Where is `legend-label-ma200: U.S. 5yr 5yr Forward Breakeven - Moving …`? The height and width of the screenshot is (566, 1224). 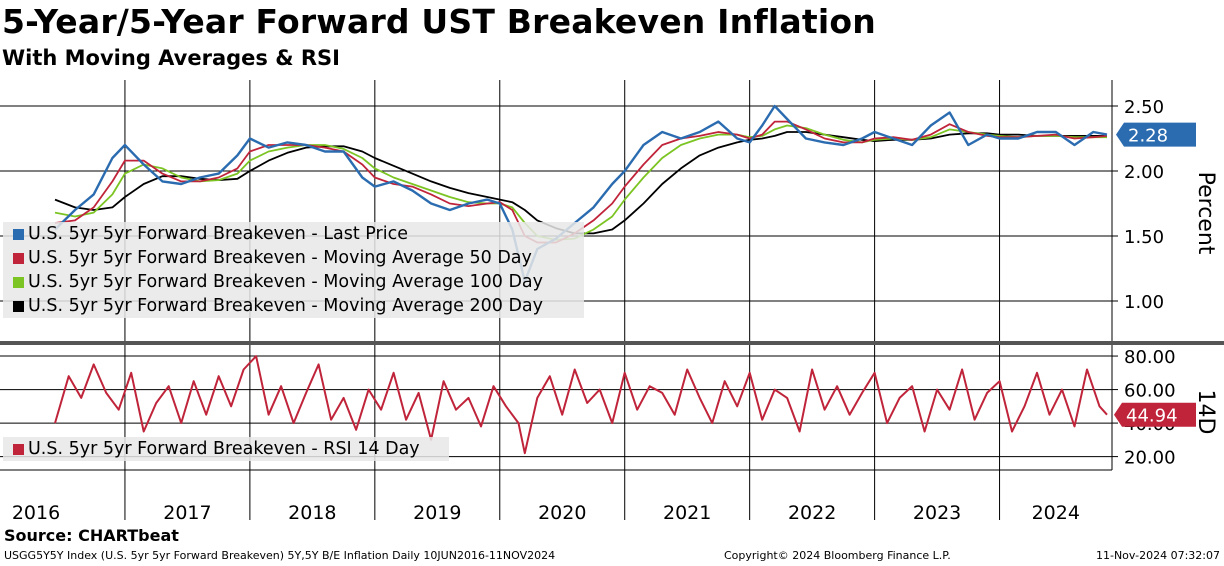
legend-label-ma200: U.S. 5yr 5yr Forward Breakeven - Moving … is located at coordinates (286, 306).